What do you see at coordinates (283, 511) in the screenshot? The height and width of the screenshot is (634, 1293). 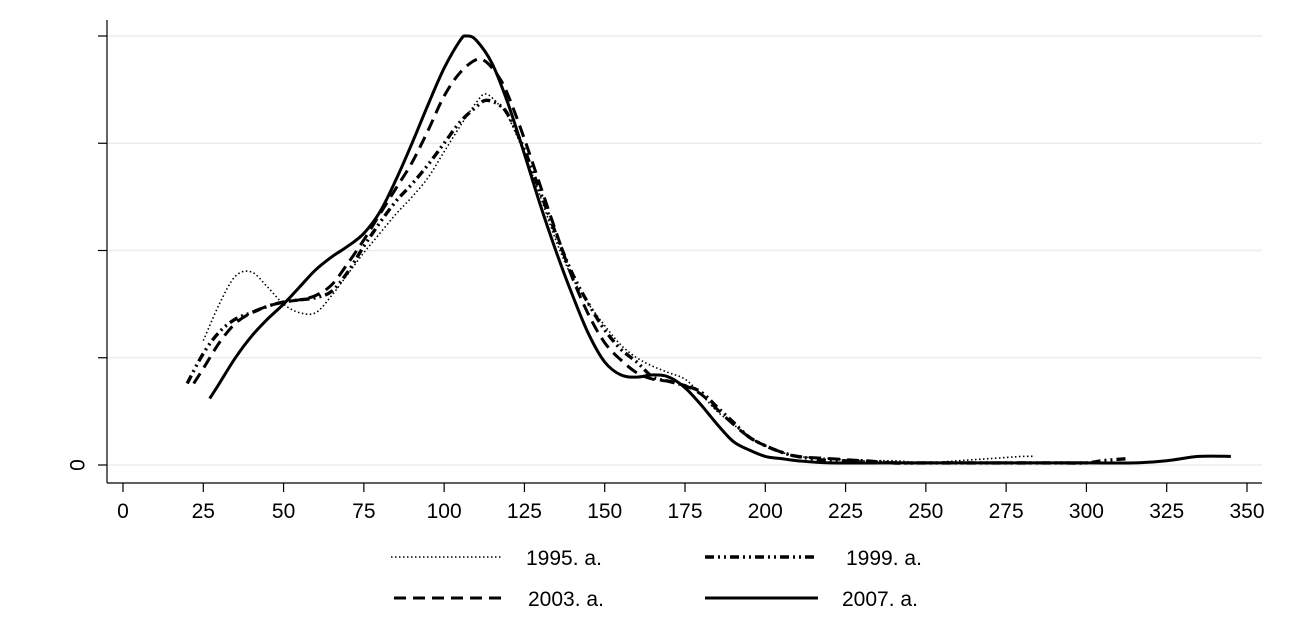 I see `x-tick-label: 50` at bounding box center [283, 511].